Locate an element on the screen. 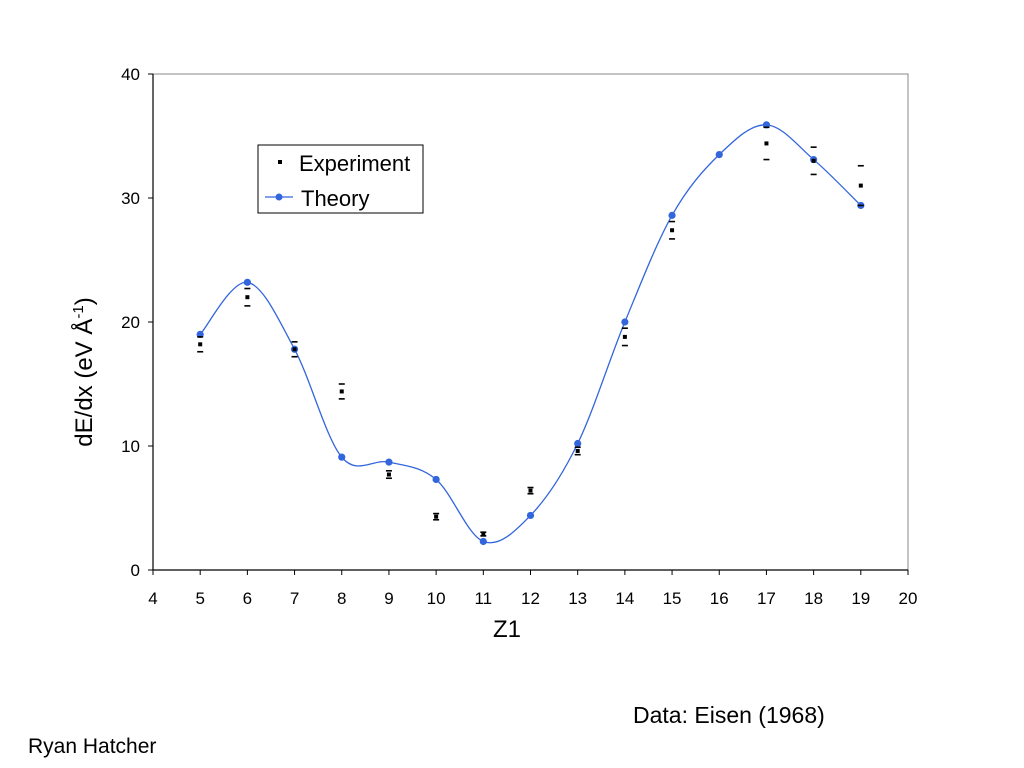  x-tick-label: 8 is located at coordinates (341, 598).